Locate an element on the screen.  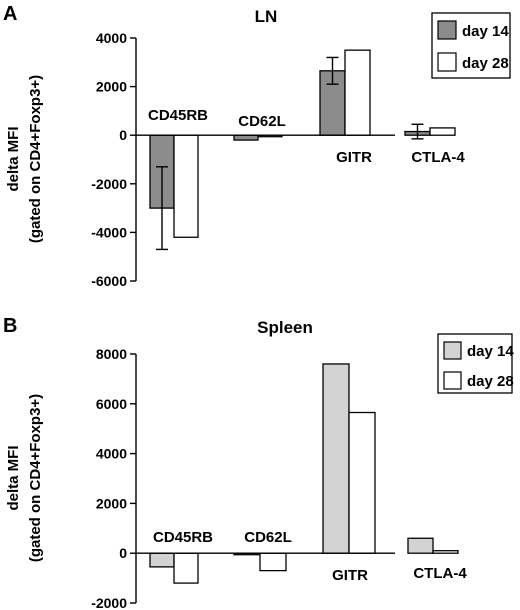
y-tick-label: 8000 is located at coordinates (111, 354).